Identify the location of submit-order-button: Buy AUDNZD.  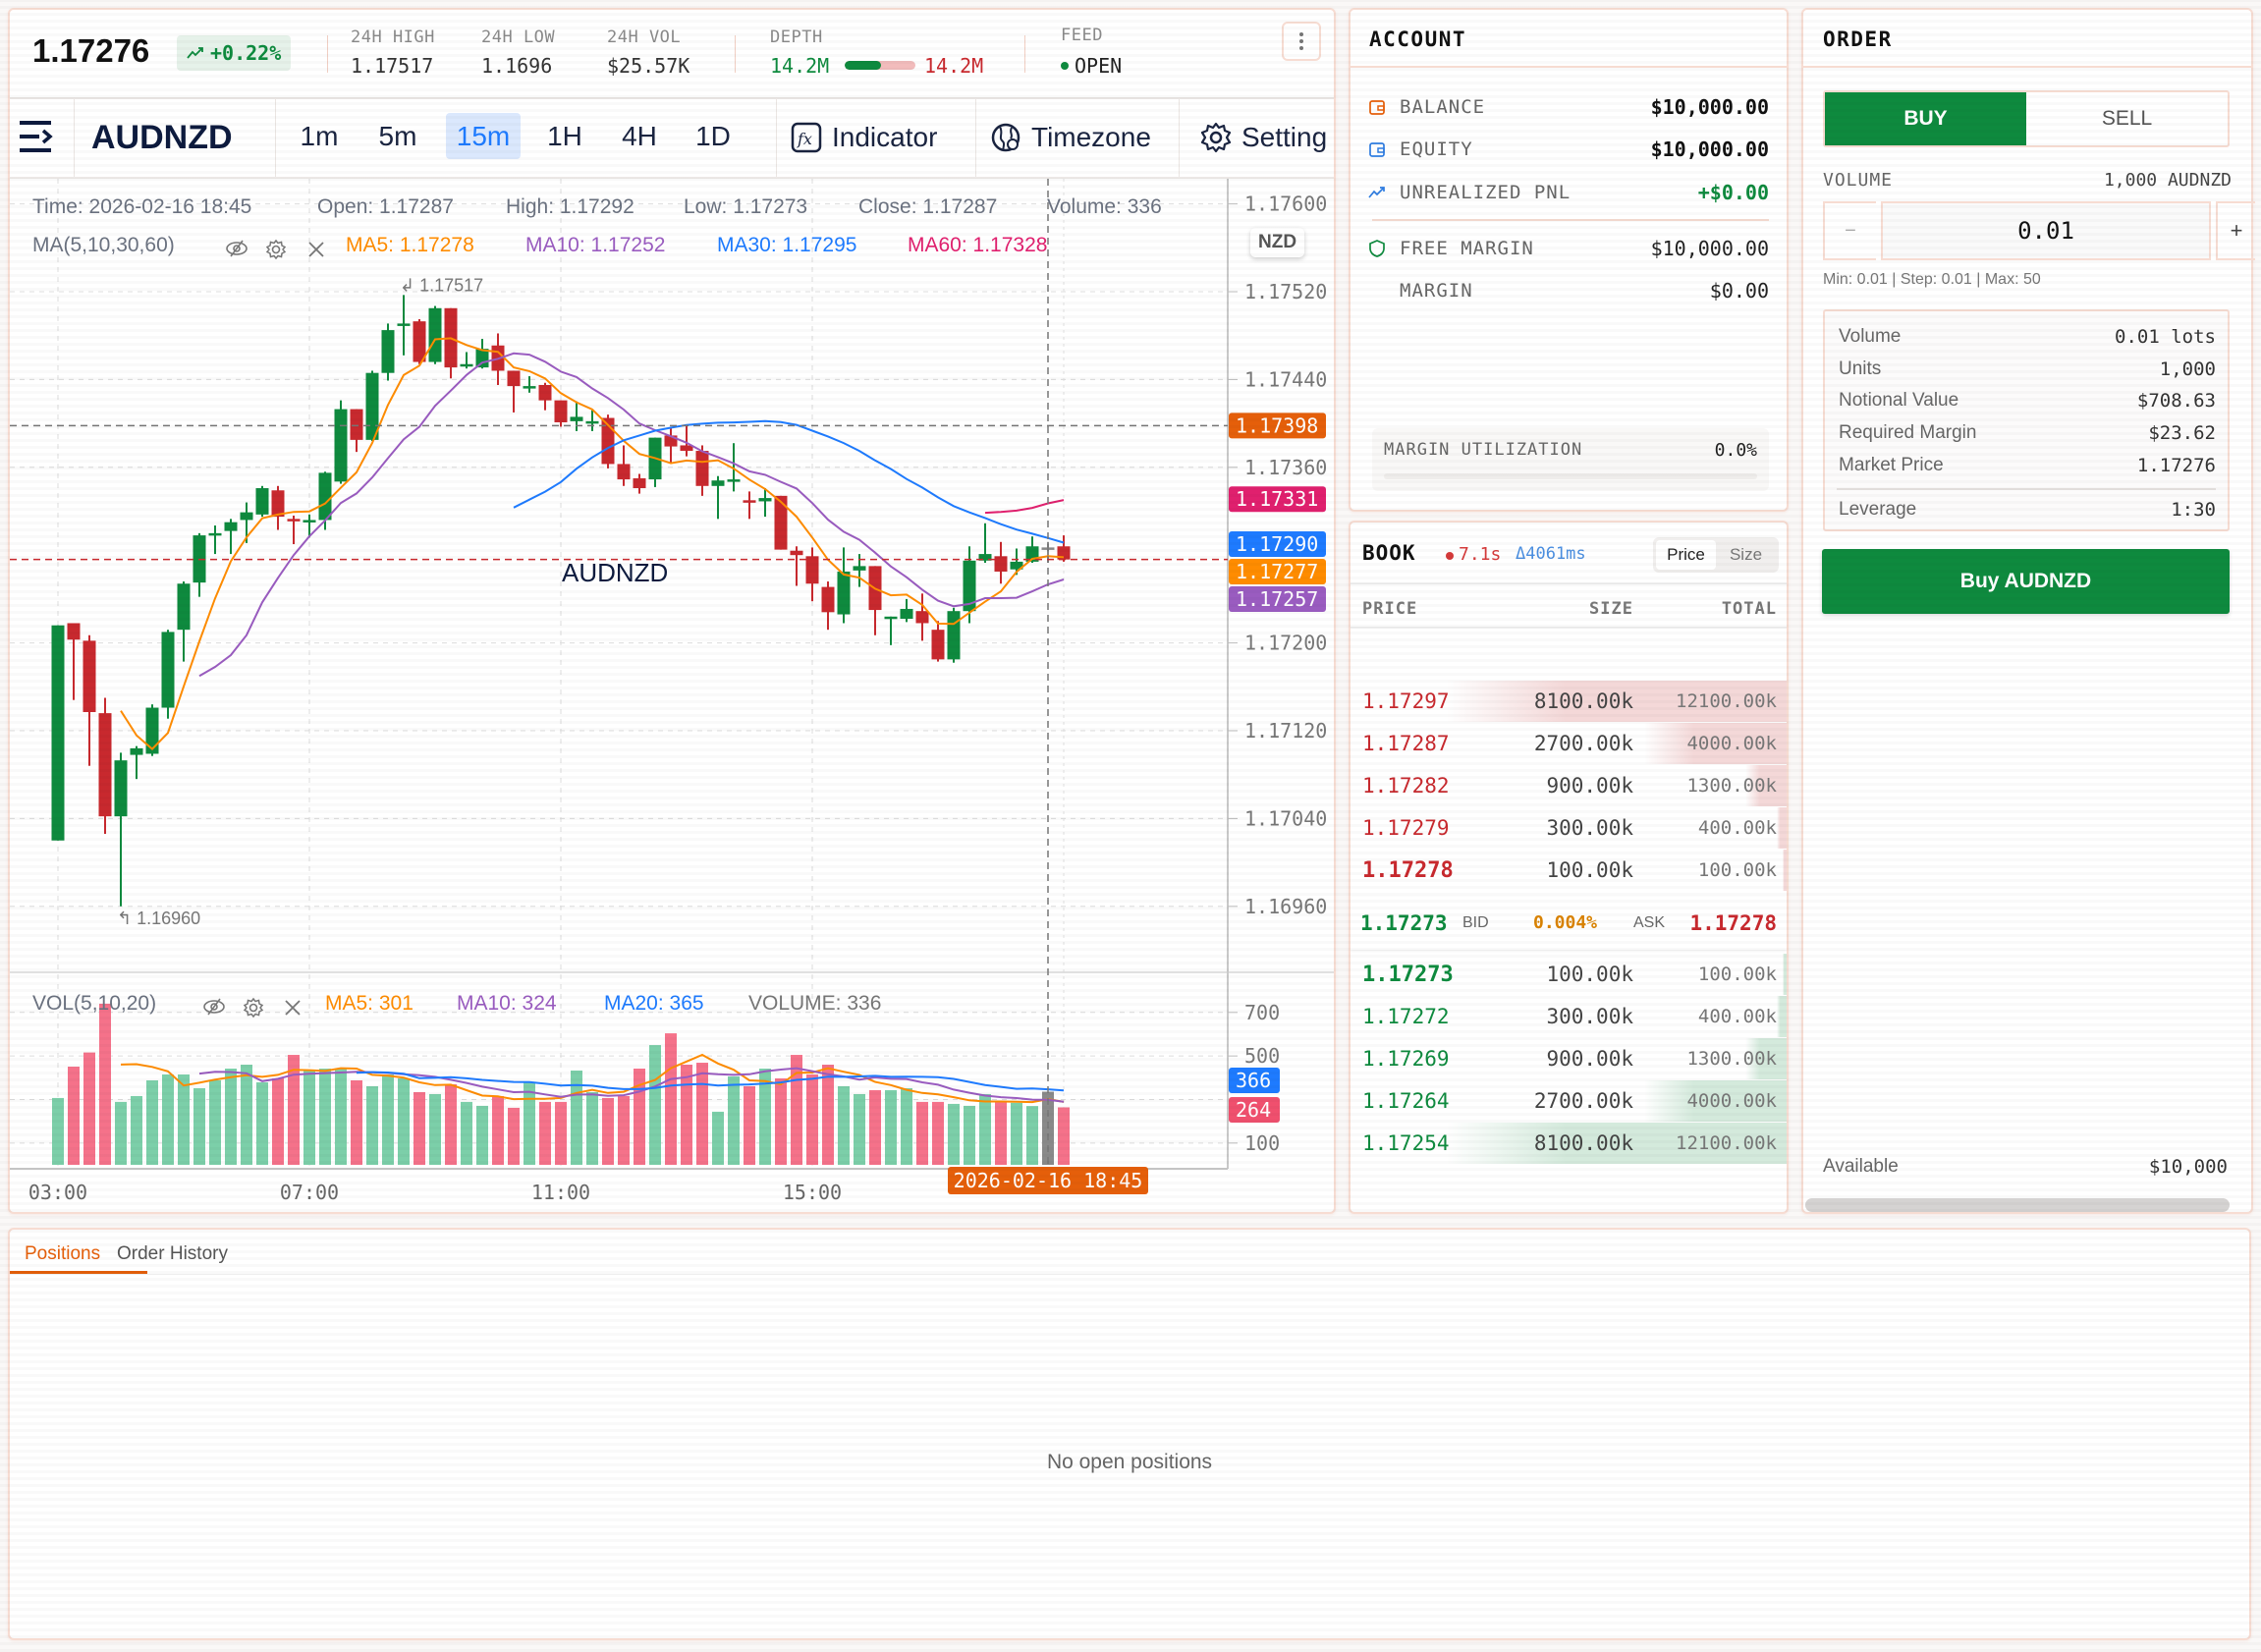
(2026, 581).